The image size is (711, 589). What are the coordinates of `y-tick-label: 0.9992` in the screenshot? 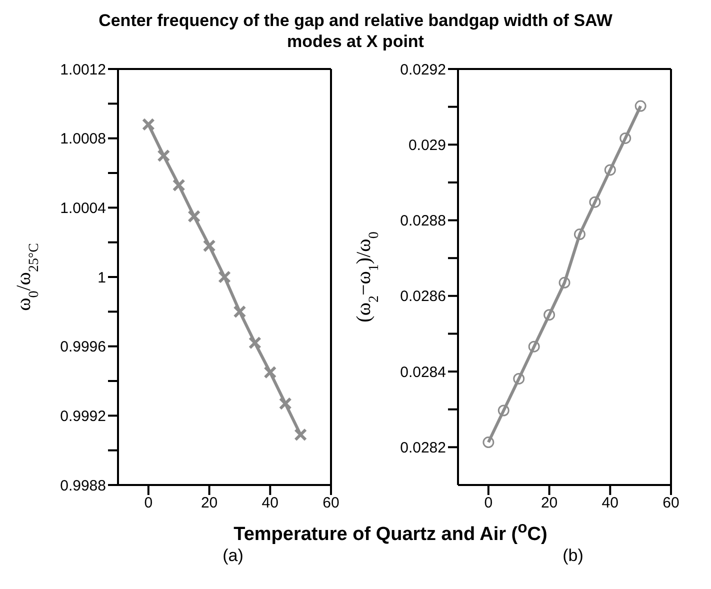 It's located at (83, 416).